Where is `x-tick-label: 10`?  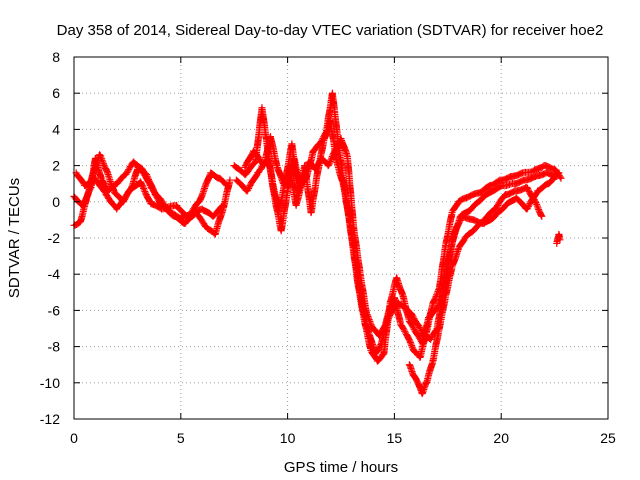 x-tick-label: 10 is located at coordinates (288, 438).